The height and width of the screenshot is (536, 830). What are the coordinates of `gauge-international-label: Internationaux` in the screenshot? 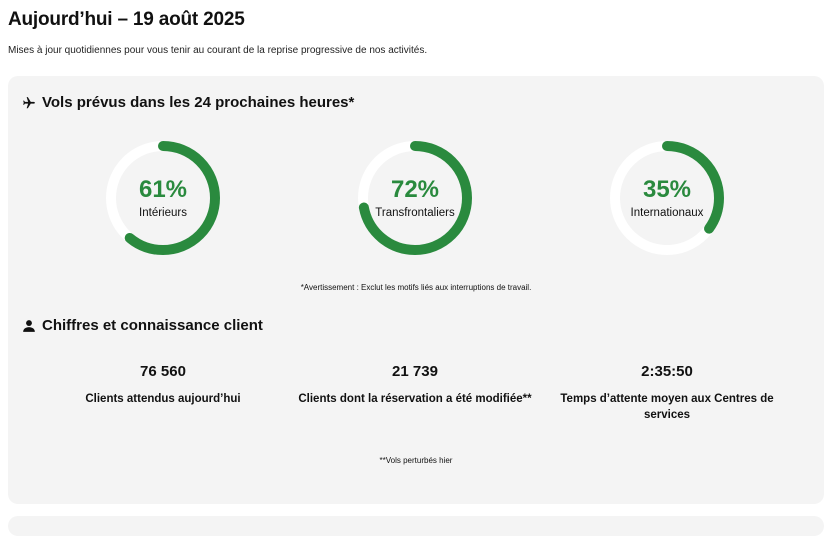 It's located at (667, 213).